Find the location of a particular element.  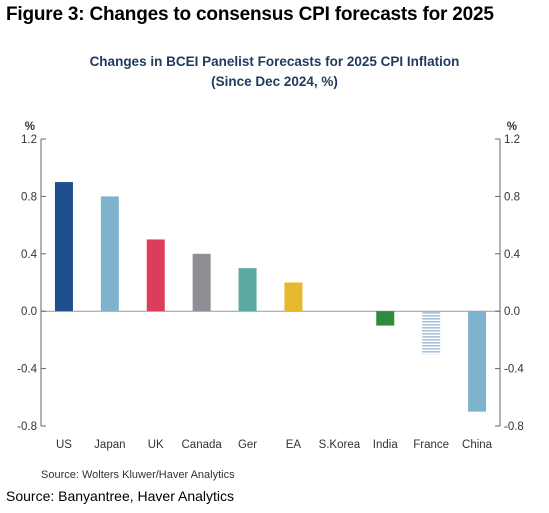

figure-source: Source: Banyantree, Haver Analytics is located at coordinates (120, 496).